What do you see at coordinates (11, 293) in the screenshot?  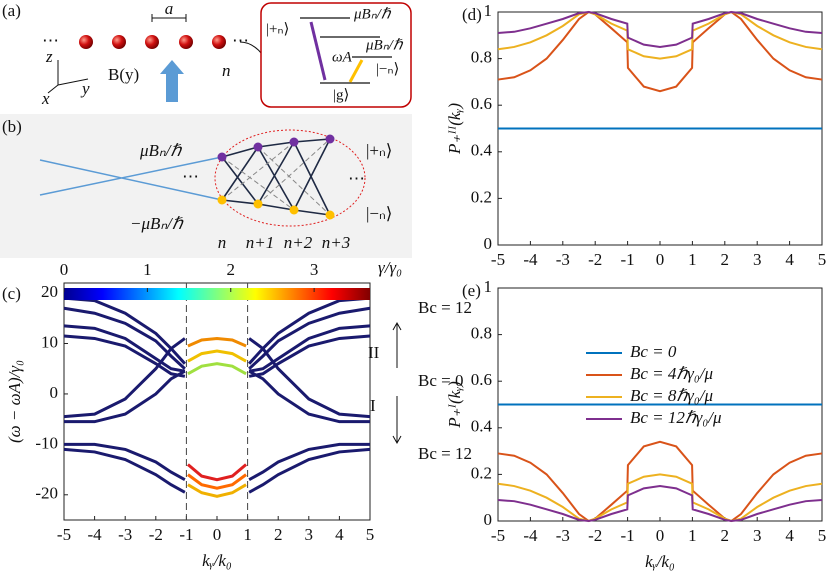 I see `panel-label: (c)` at bounding box center [11, 293].